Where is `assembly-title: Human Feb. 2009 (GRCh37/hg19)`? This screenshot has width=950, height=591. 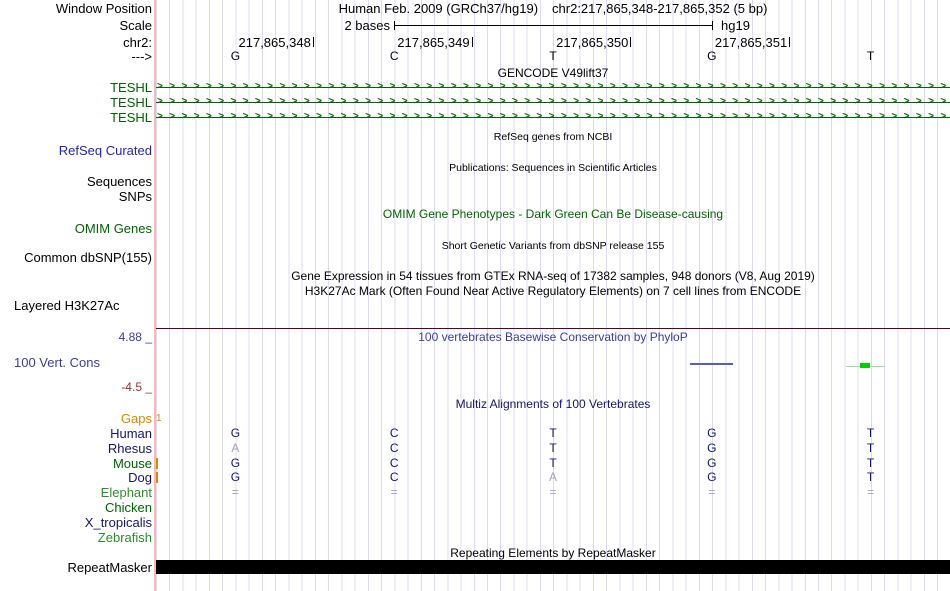
assembly-title: Human Feb. 2009 (GRCh37/hg19) is located at coordinates (438, 8).